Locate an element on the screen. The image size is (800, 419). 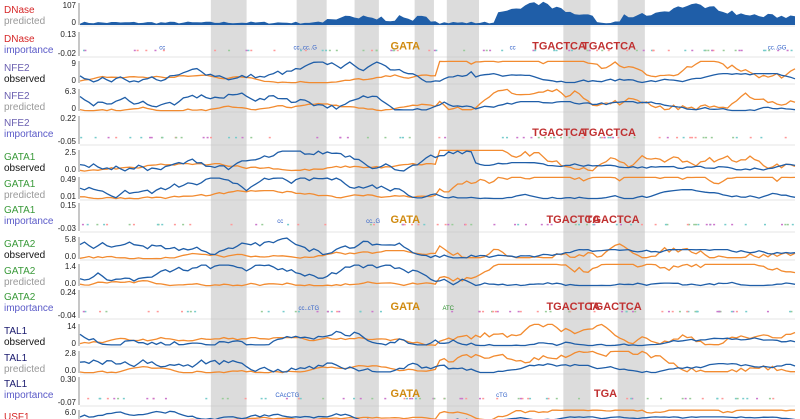
track-usf1-observed: USF1observed6.0 is located at coordinates (400, 413).